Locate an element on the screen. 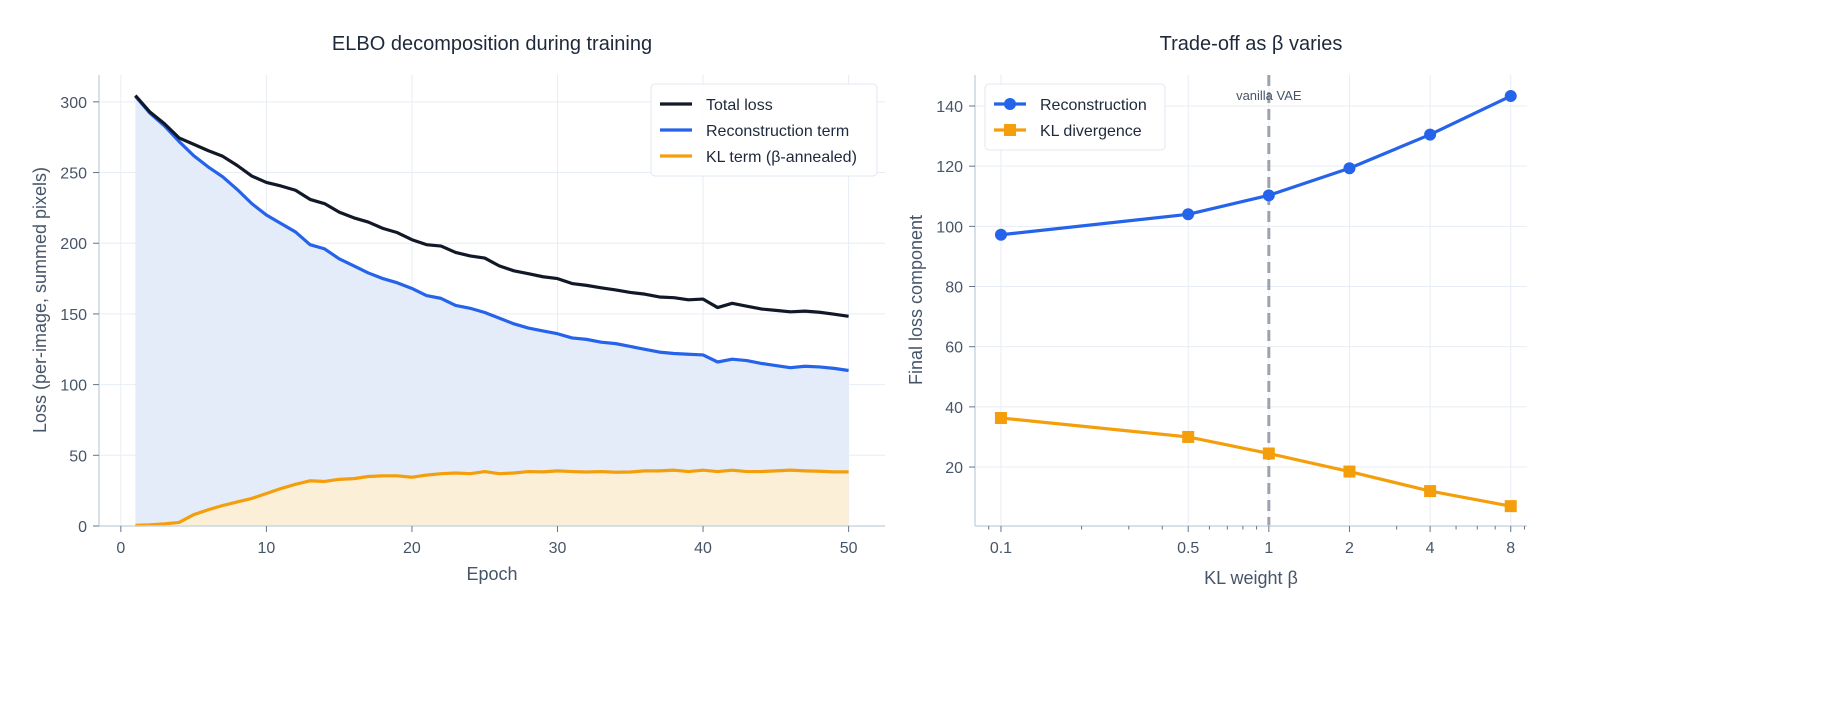 Image resolution: width=1823 pixels, height=723 pixels. legend-label: Reconstruction is located at coordinates (1093, 105).